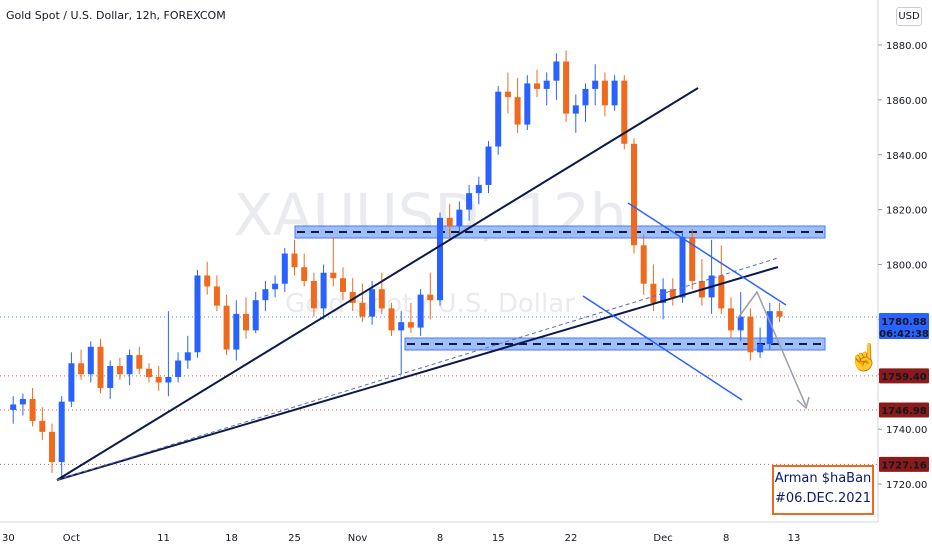  Describe the element at coordinates (794, 538) in the screenshot. I see `time-tick-label: 13` at that location.